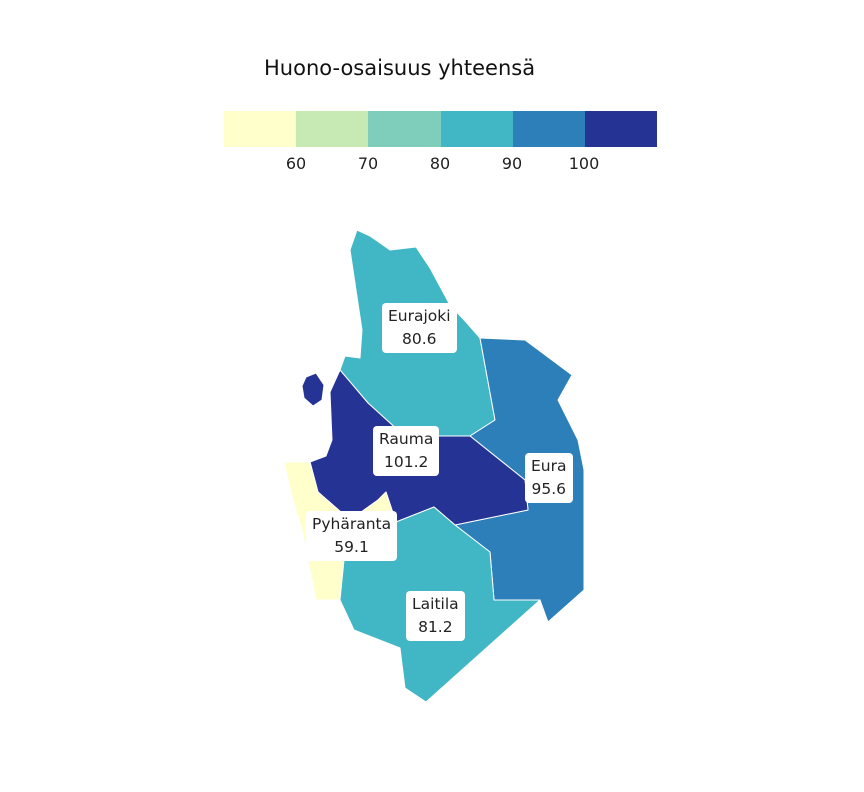 The width and height of the screenshot is (864, 792). Describe the element at coordinates (419, 339) in the screenshot. I see `region-value: 80.6` at that location.